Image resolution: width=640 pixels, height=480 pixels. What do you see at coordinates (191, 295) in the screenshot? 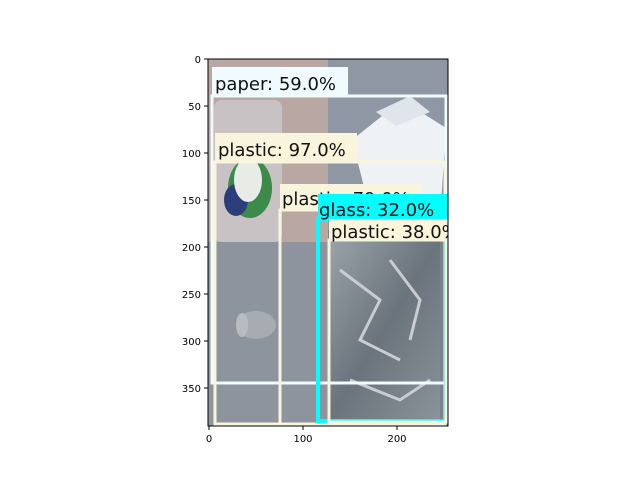
I see `y-tick-label-250: 250` at bounding box center [191, 295].